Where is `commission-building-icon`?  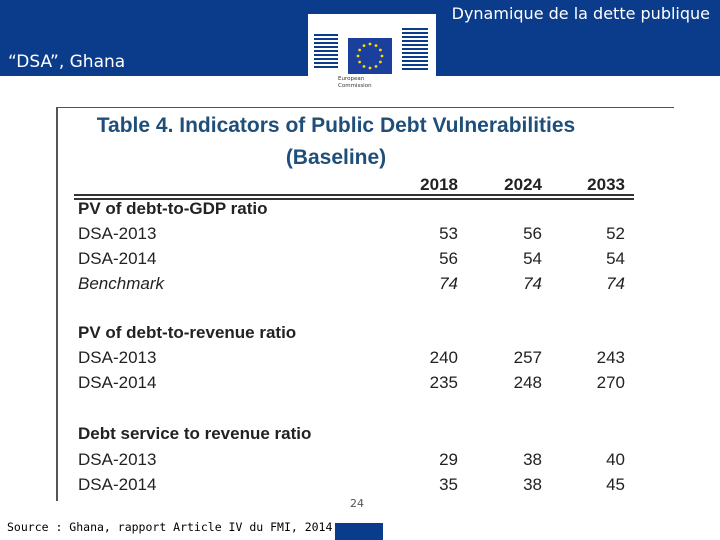
commission-building-icon is located at coordinates (371, 49).